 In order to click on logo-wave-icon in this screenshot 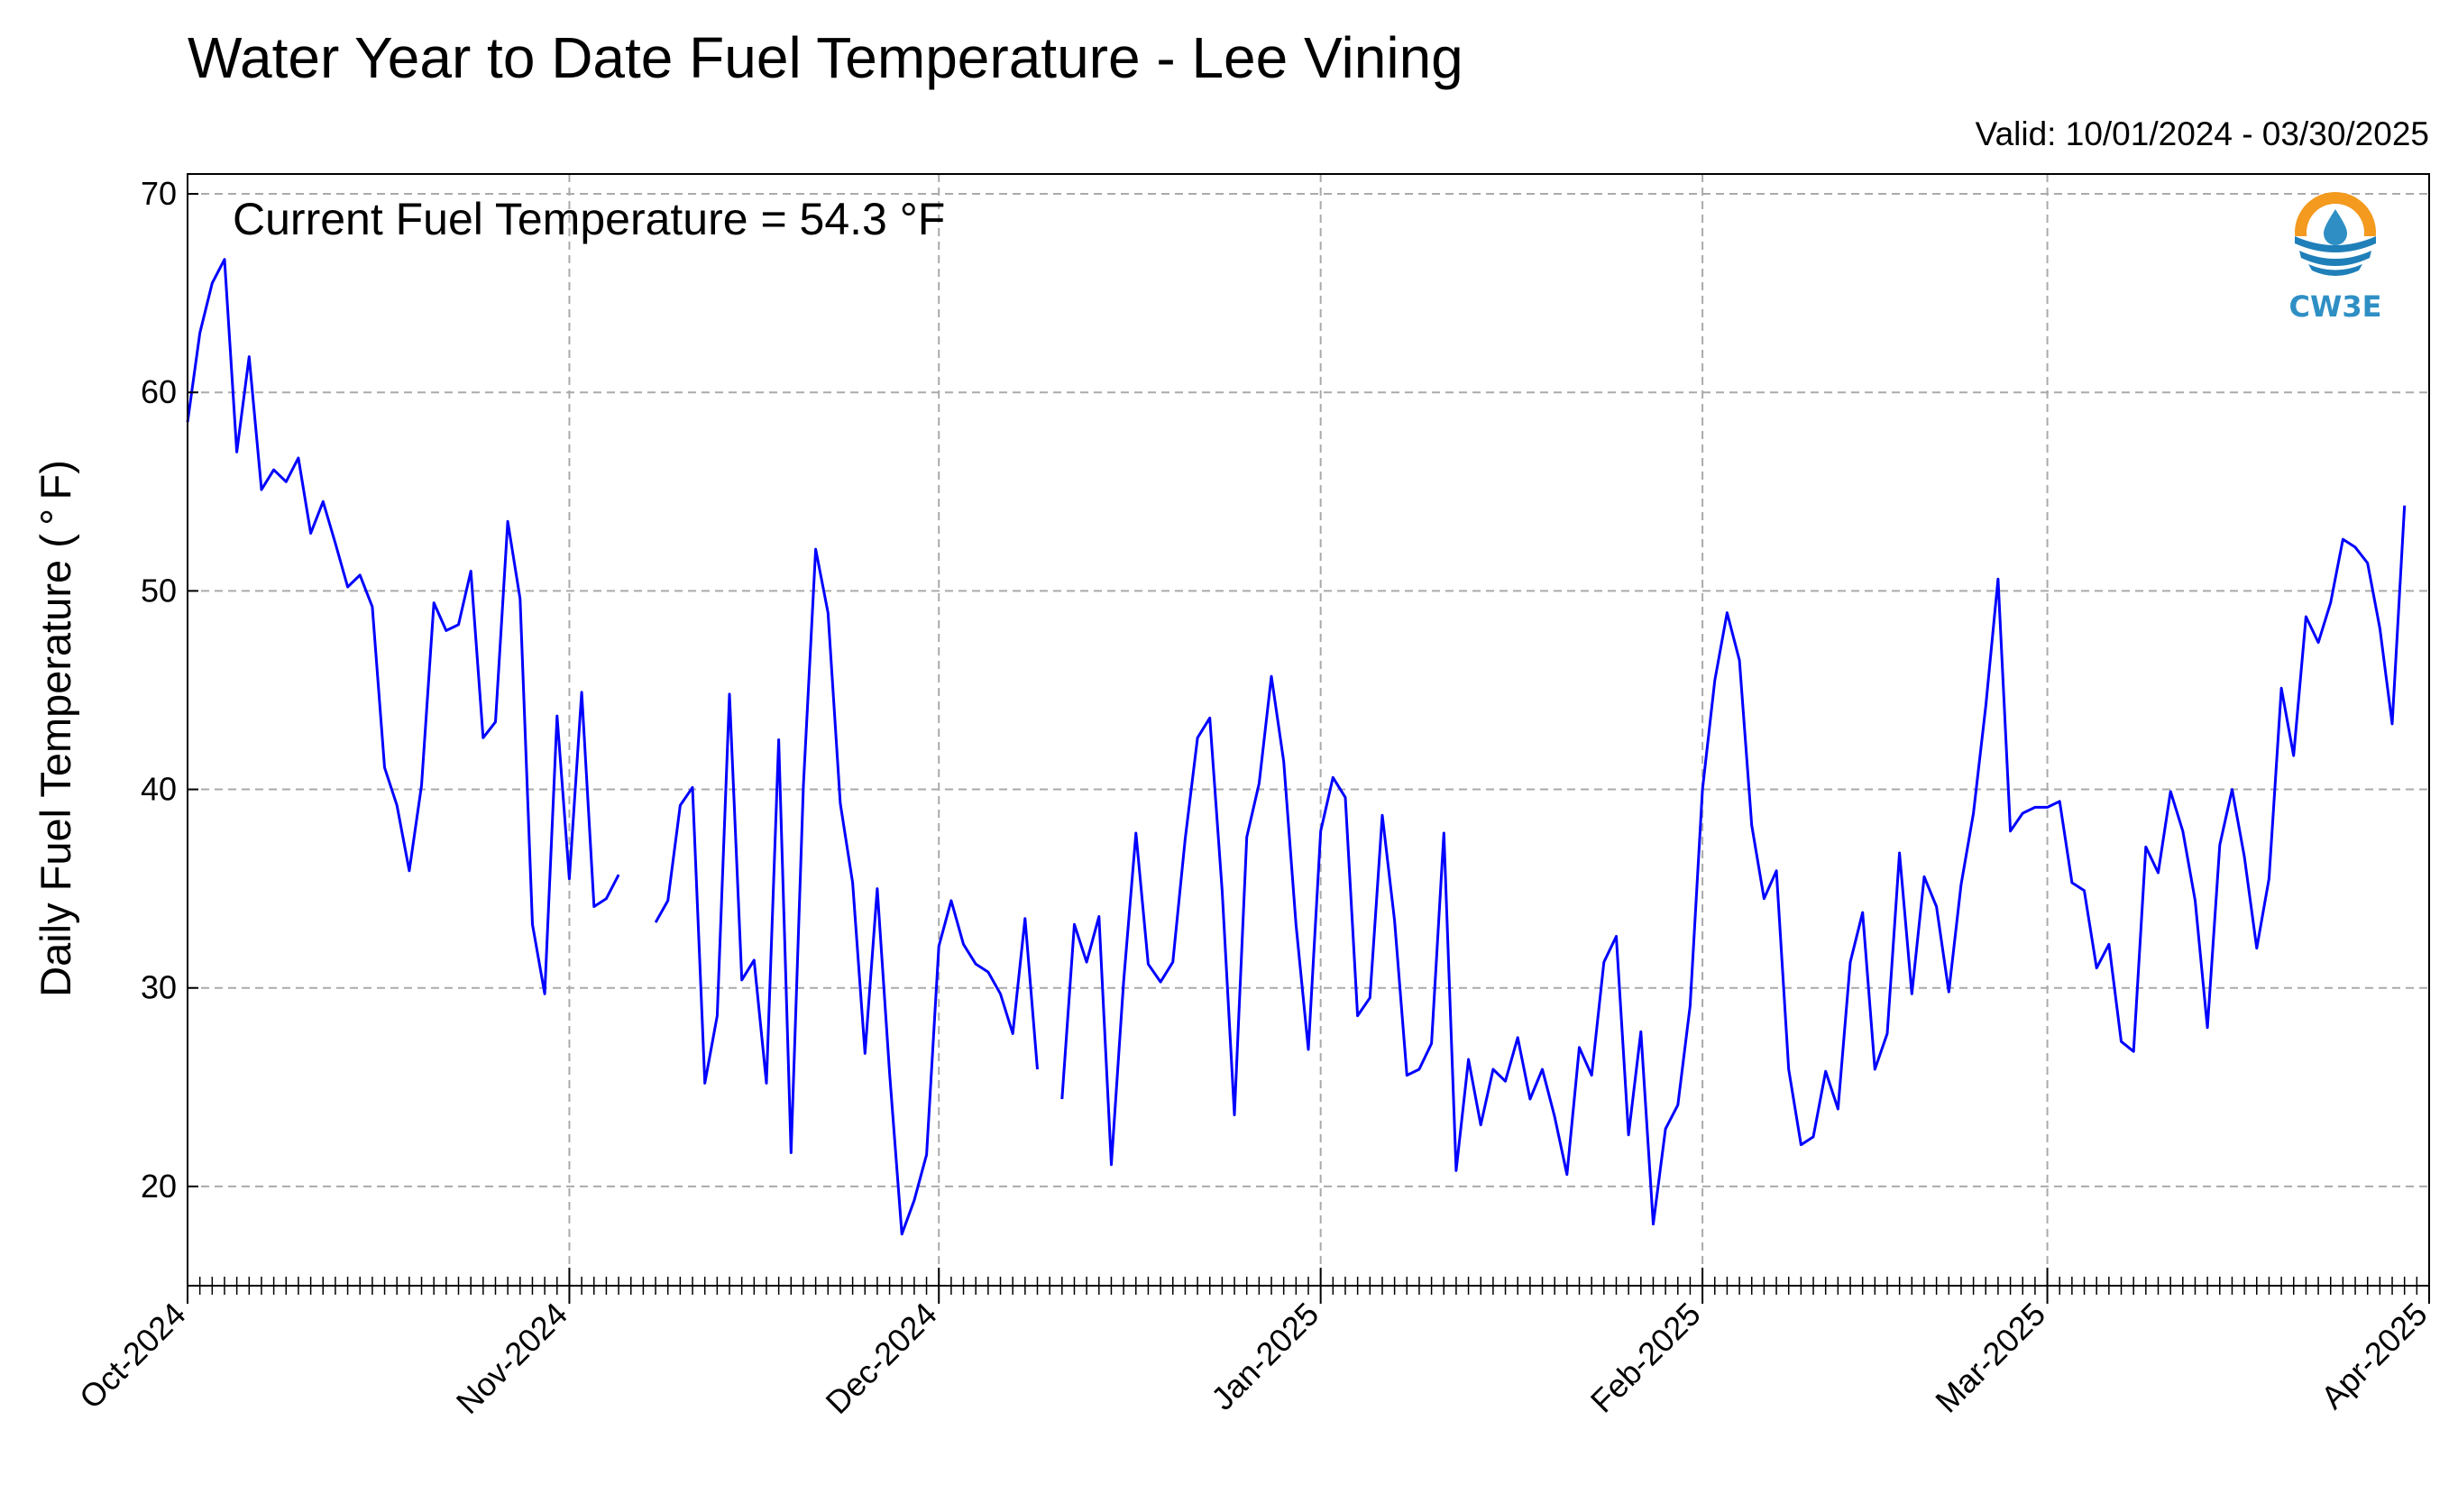, I will do `click(2335, 244)`.